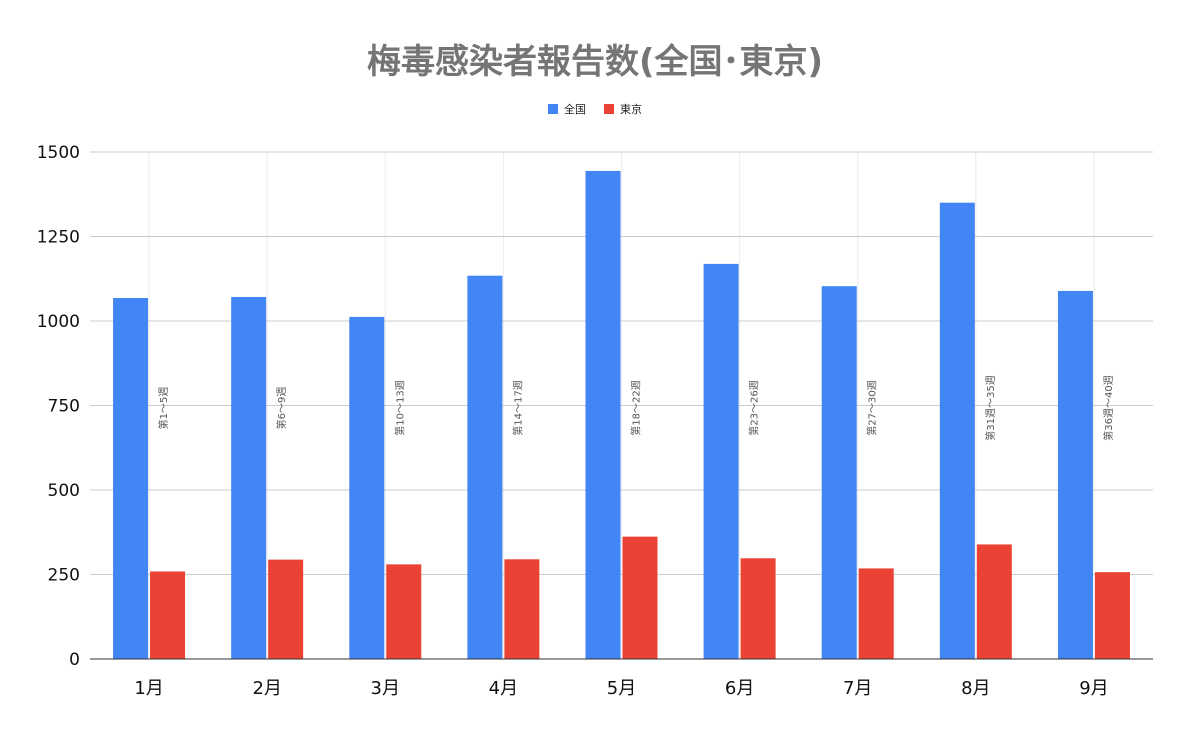  I want to click on week-range-annotation: 第1～5週, so click(163, 408).